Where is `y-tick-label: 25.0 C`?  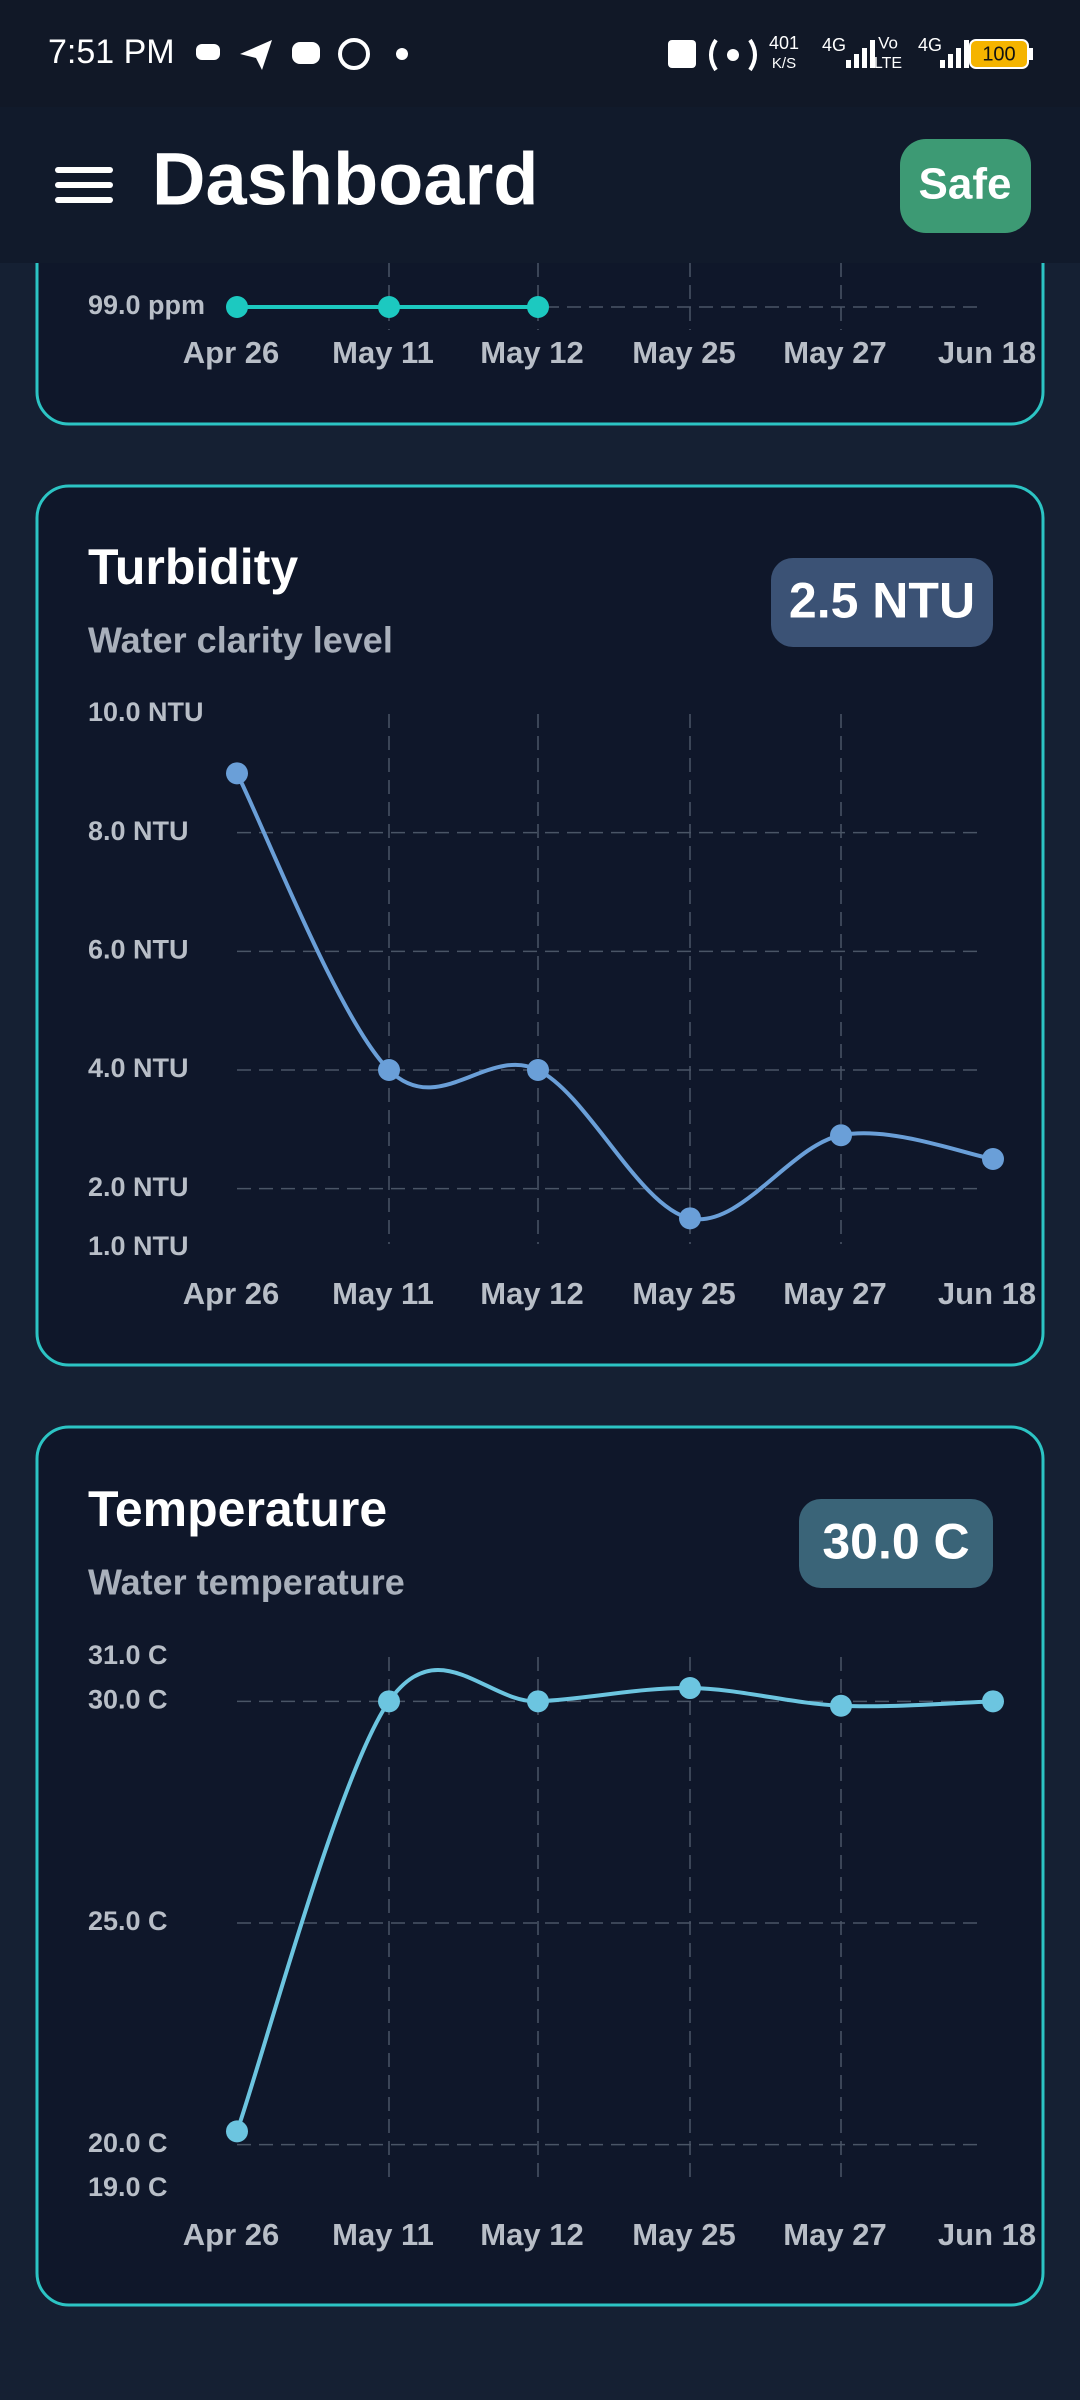 y-tick-label: 25.0 C is located at coordinates (128, 1921).